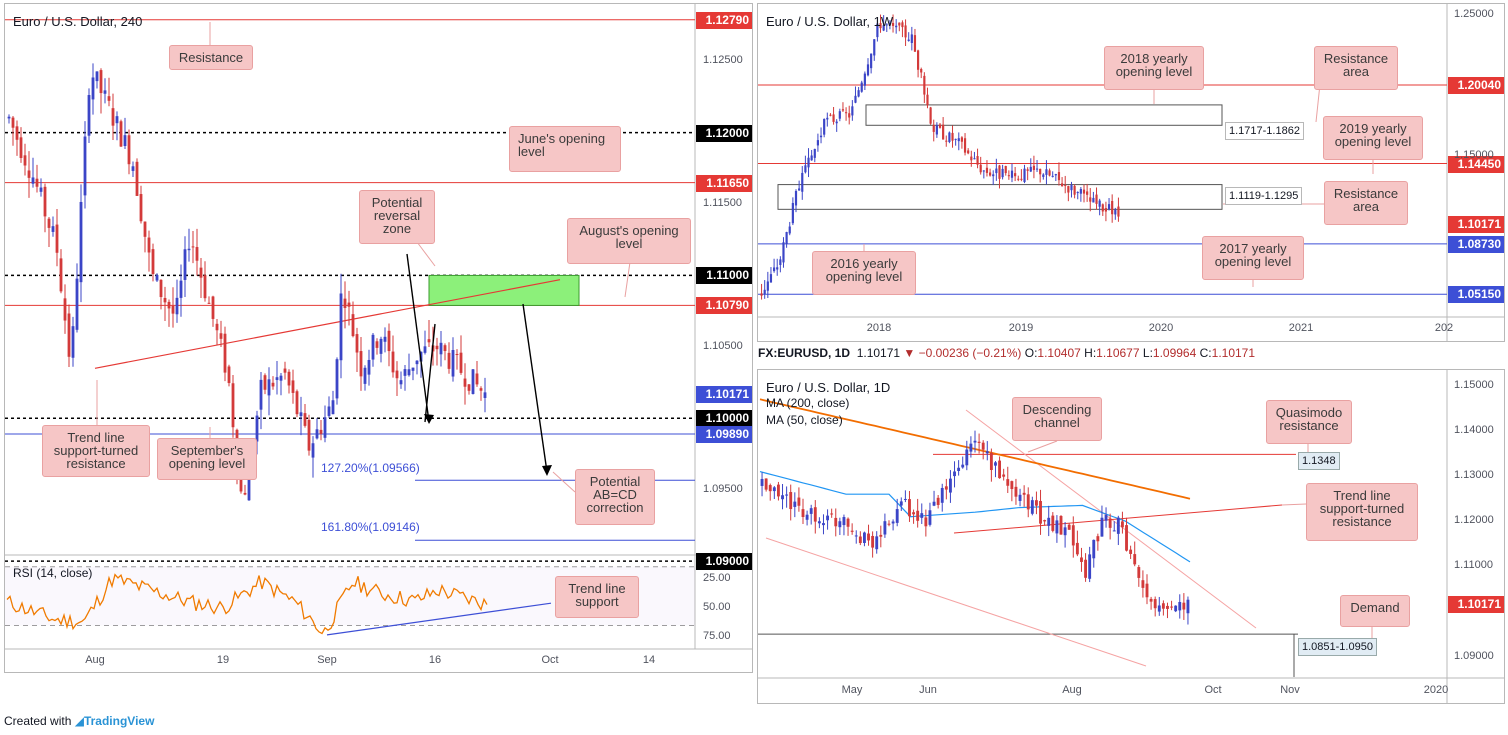 Image resolution: width=1508 pixels, height=735 pixels. Describe the element at coordinates (1375, 611) in the screenshot. I see `callout-demand: Demand` at that location.